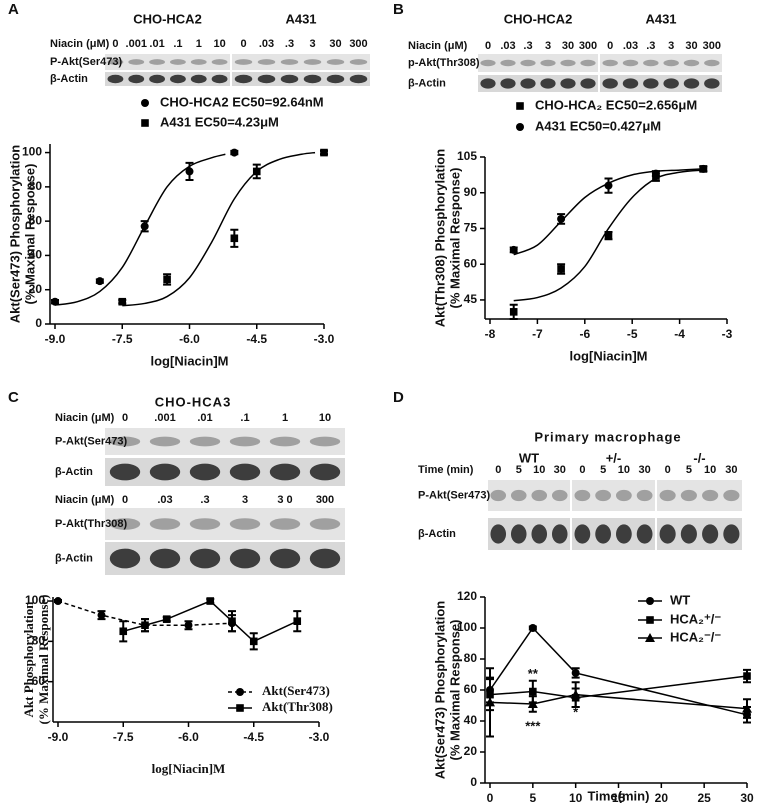 Image resolution: width=770 pixels, height=807 pixels. I want to click on y-tick-label: 105, so click(467, 156).